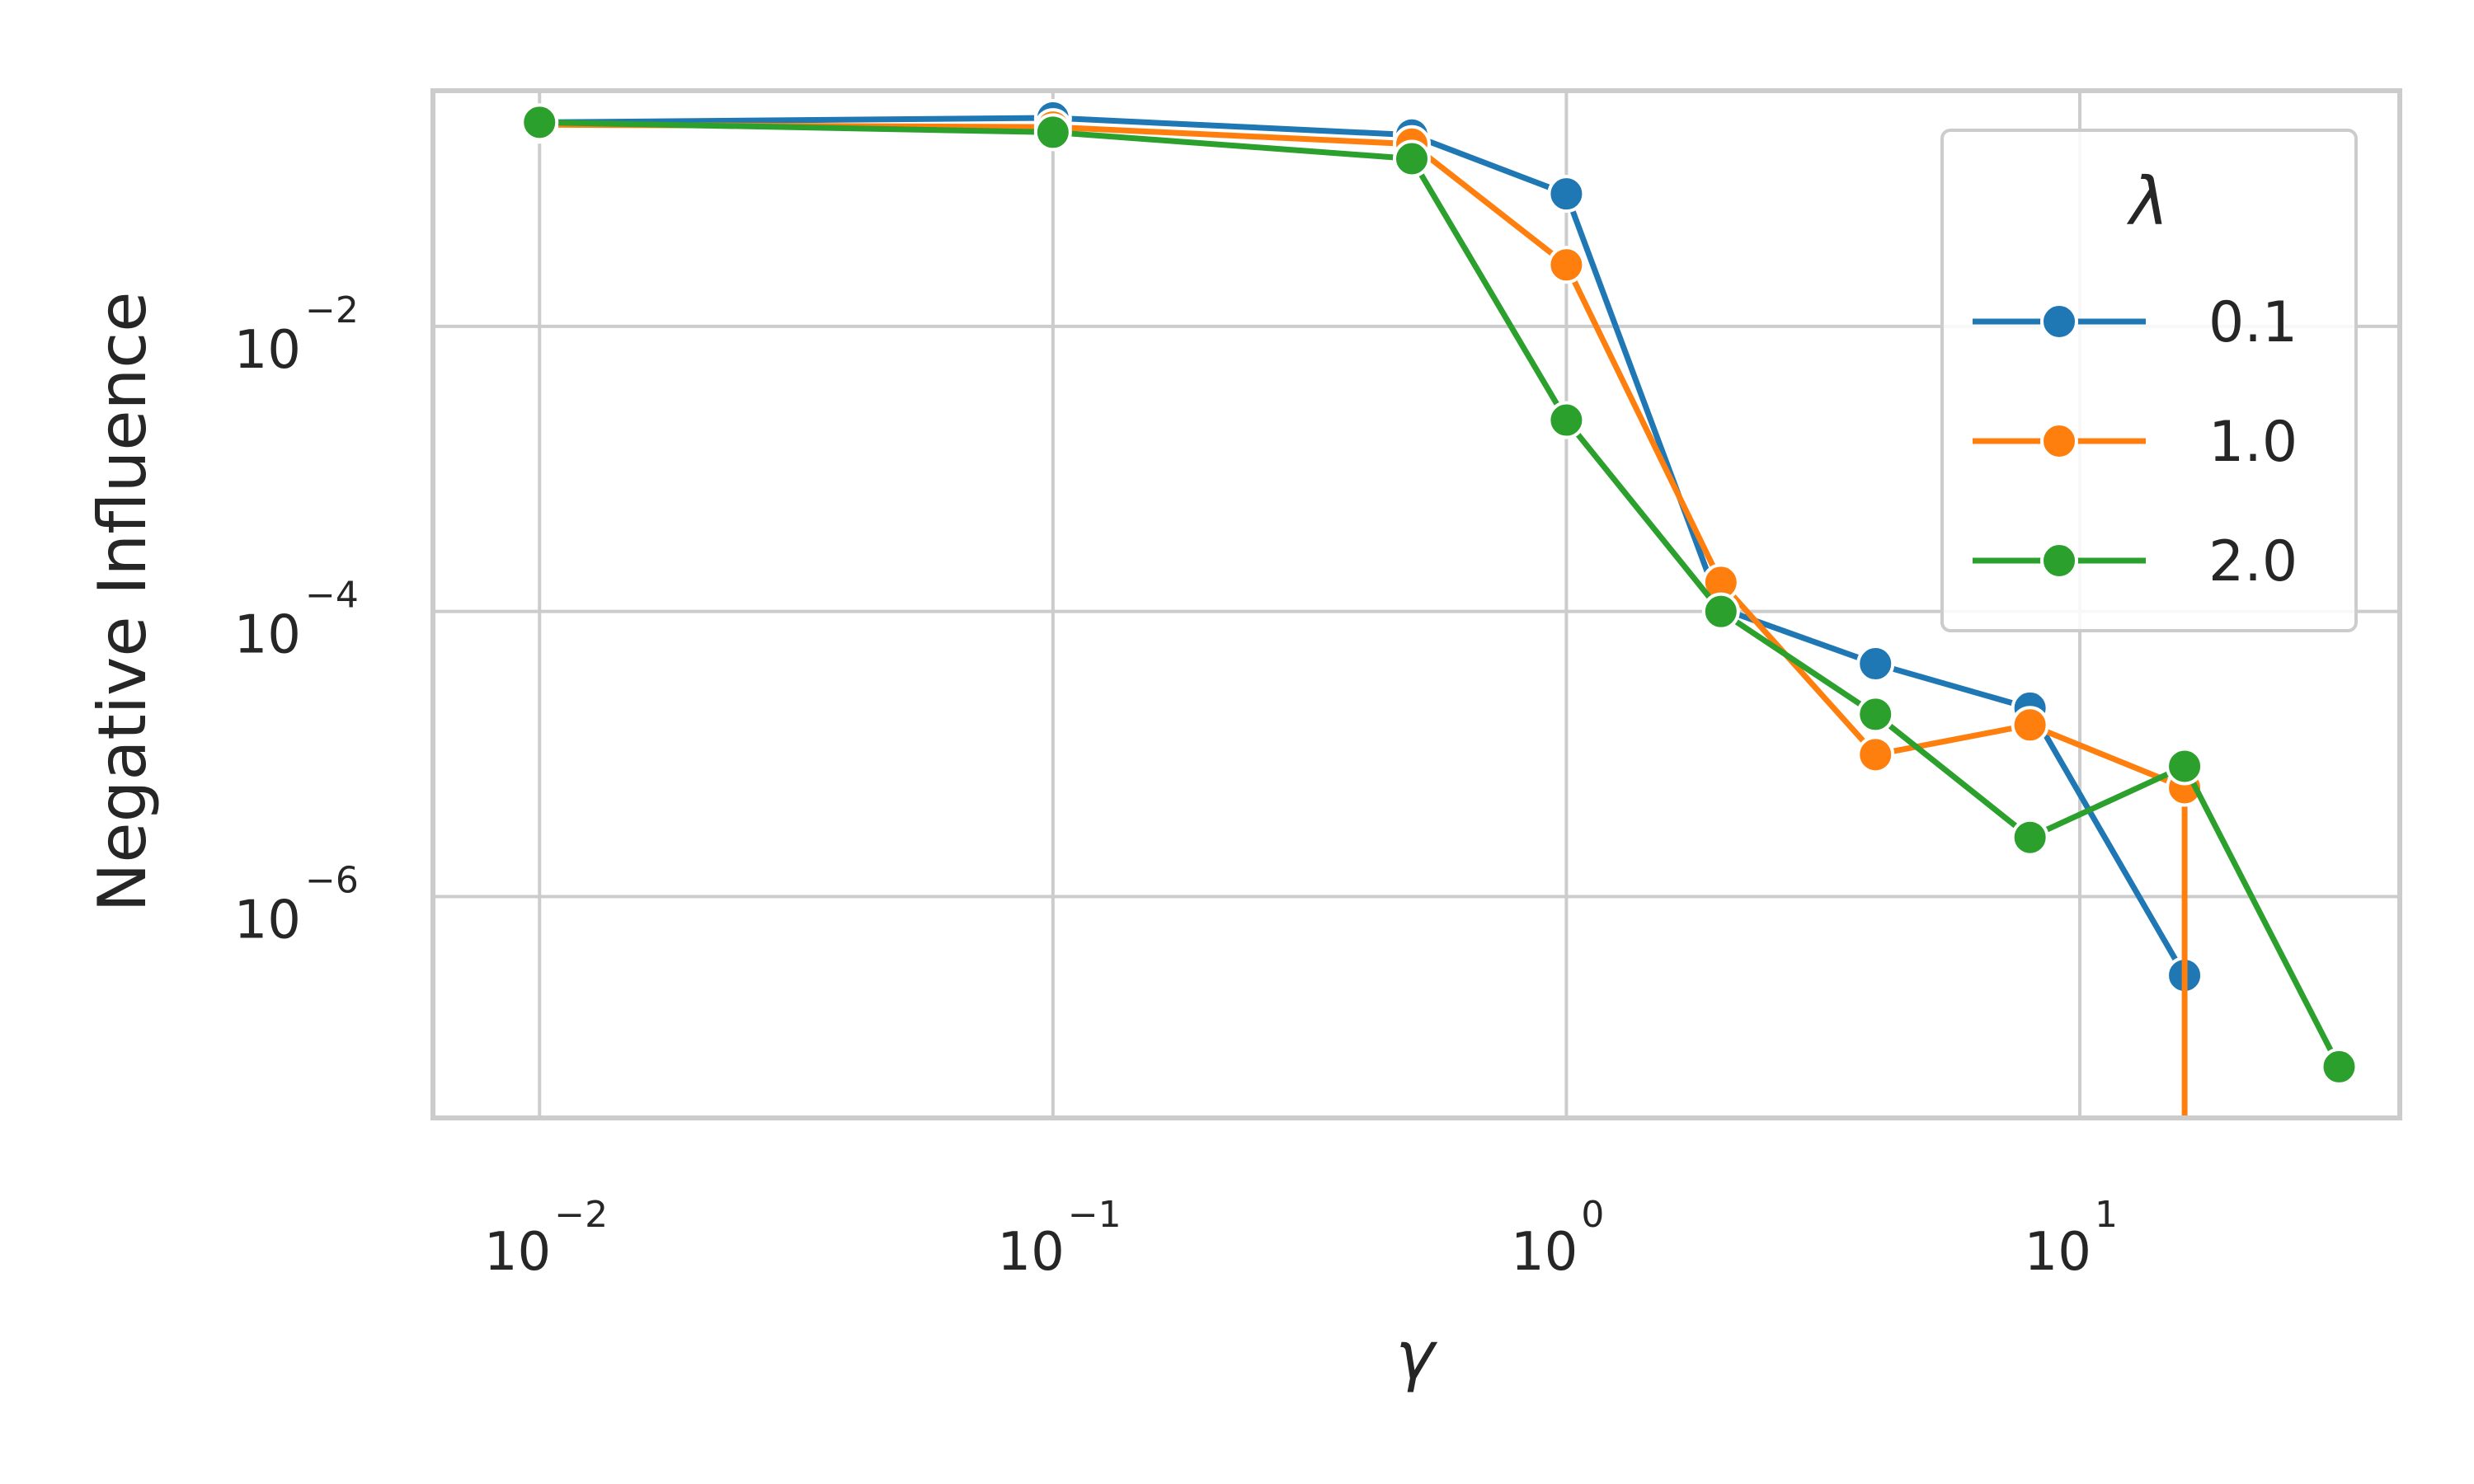 The width and height of the screenshot is (2474, 1484). What do you see at coordinates (2147, 201) in the screenshot?
I see `legend-title: λ` at bounding box center [2147, 201].